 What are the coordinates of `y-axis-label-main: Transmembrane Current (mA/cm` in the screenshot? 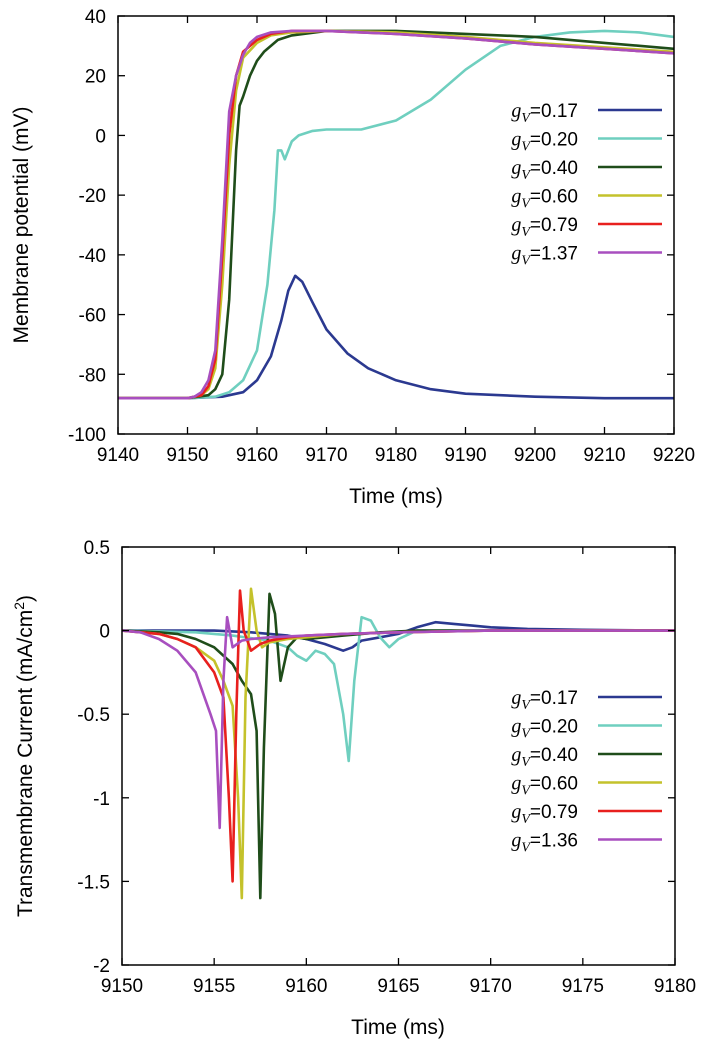 It's located at (25, 763).